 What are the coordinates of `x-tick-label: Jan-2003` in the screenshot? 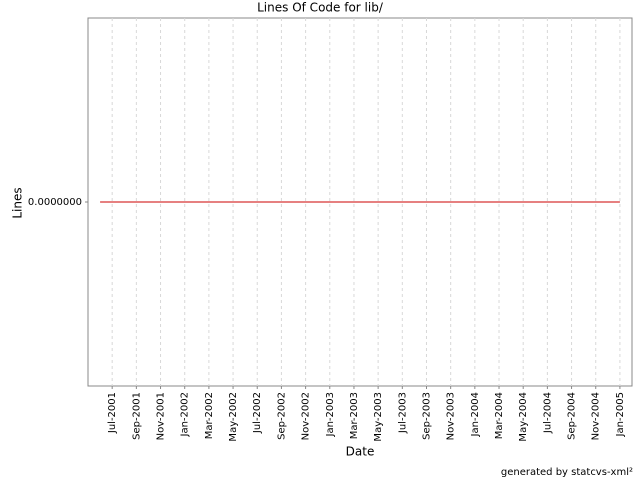 It's located at (330, 414).